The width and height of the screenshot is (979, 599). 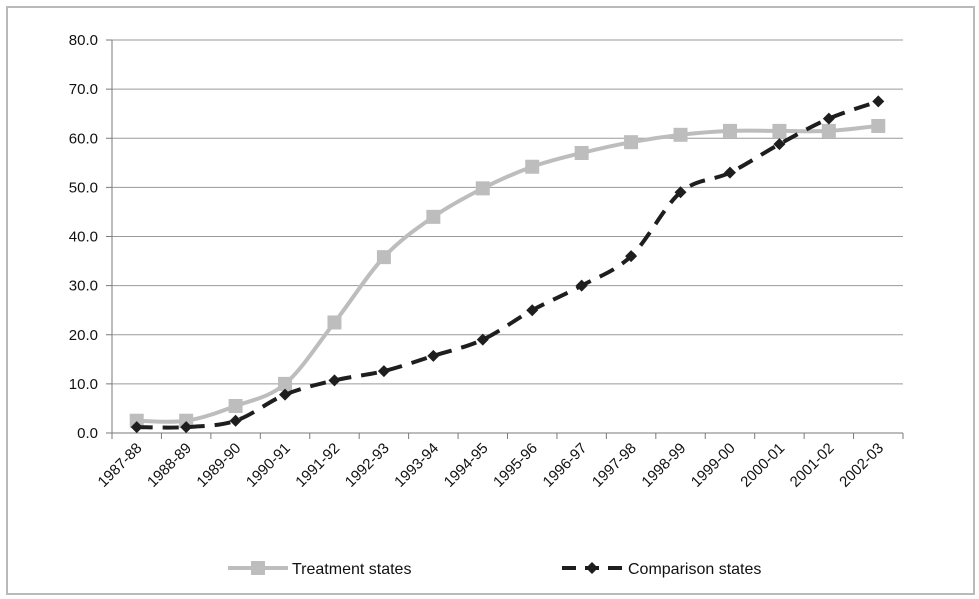 I want to click on y-tick-label: 10.0, so click(x=83, y=384).